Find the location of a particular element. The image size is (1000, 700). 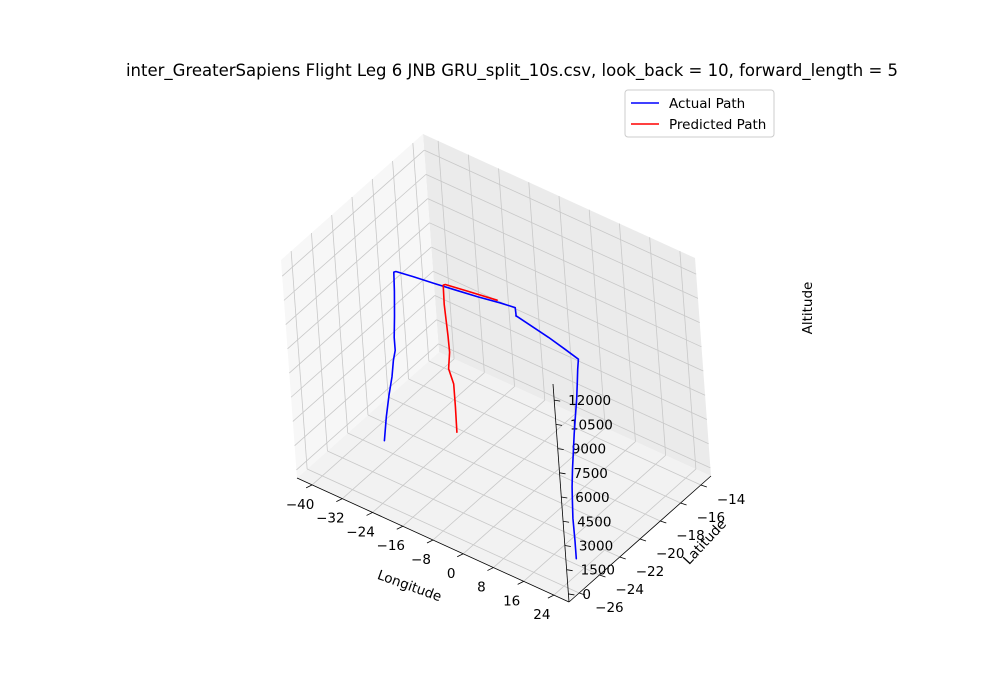

y-tick-label: −18 is located at coordinates (690, 536).